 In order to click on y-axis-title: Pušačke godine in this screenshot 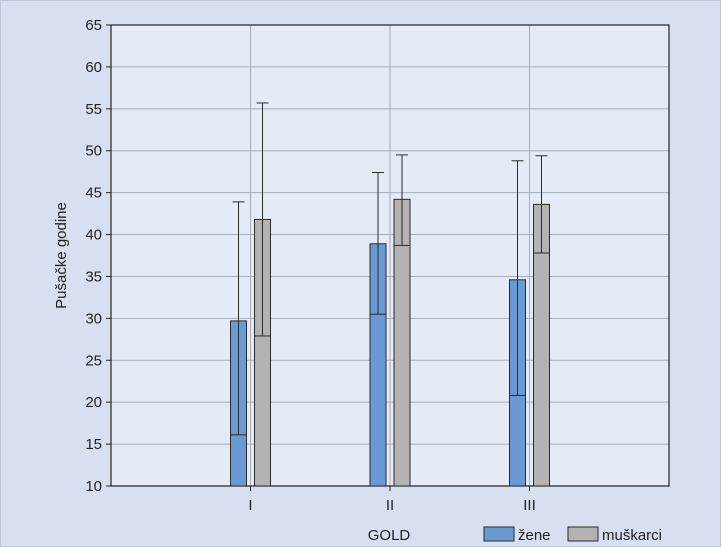, I will do `click(61, 255)`.